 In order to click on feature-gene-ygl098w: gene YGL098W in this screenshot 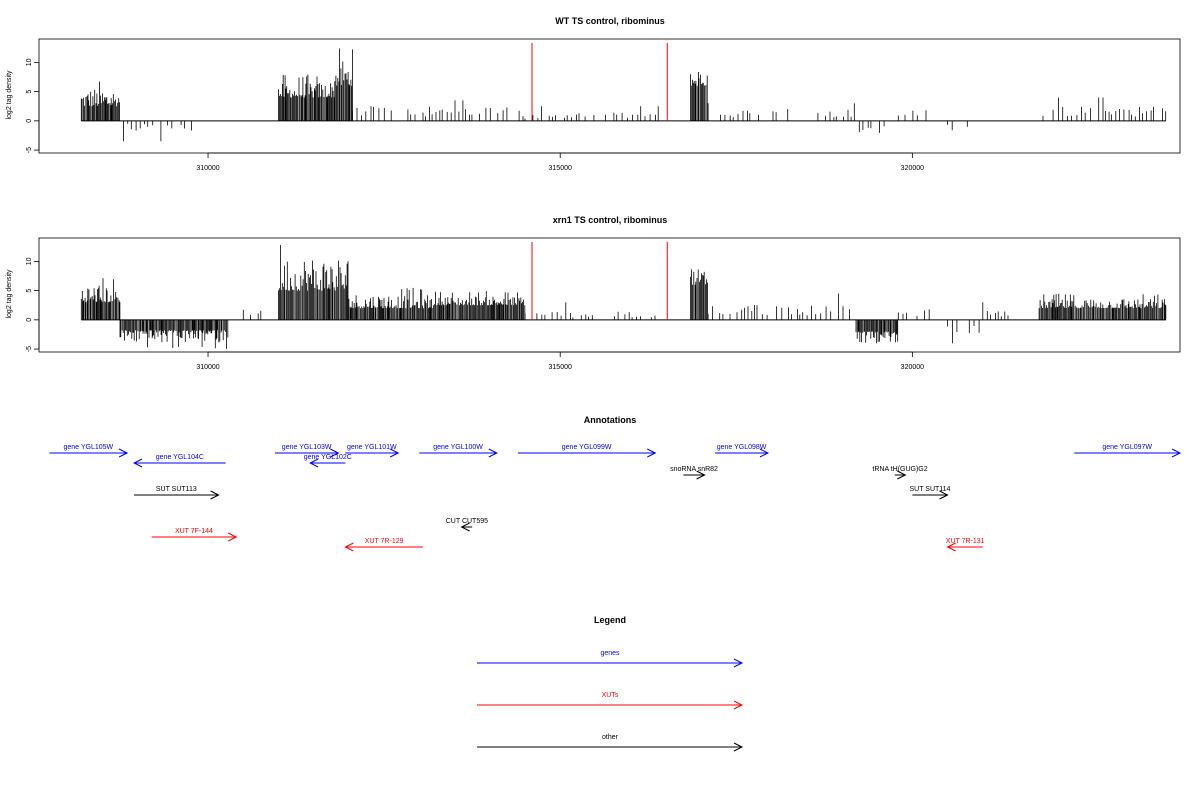, I will do `click(742, 451)`.